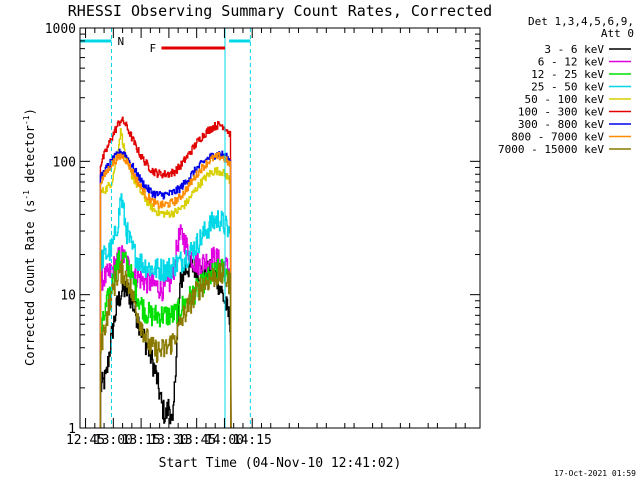  I want to click on x-axis-label: Start Time (04-Nov-10 12:41:02), so click(280, 463).